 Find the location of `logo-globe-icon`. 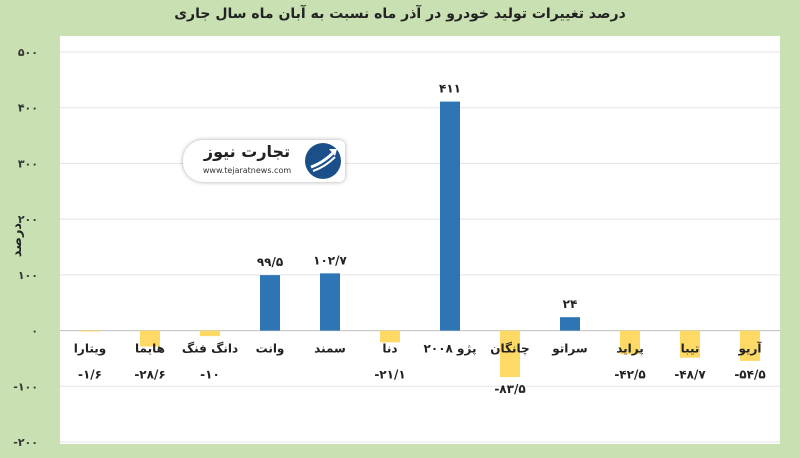

logo-globe-icon is located at coordinates (323, 161).